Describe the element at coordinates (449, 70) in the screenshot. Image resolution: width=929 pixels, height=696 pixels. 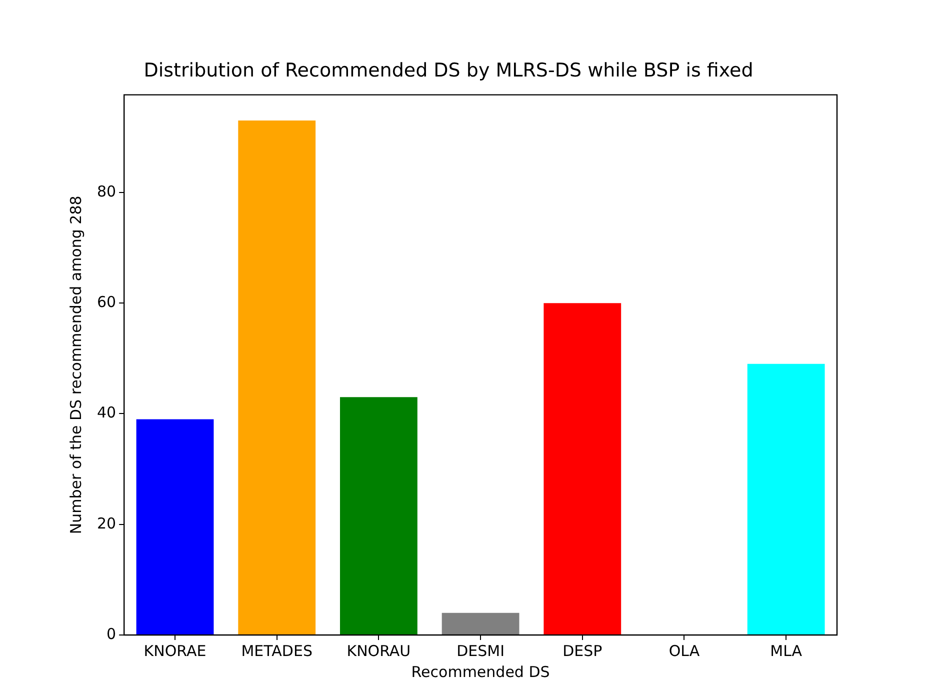
I see `chart-title: Distribution of Recommended DS by MLRS-DS while BSP is fixed` at that location.